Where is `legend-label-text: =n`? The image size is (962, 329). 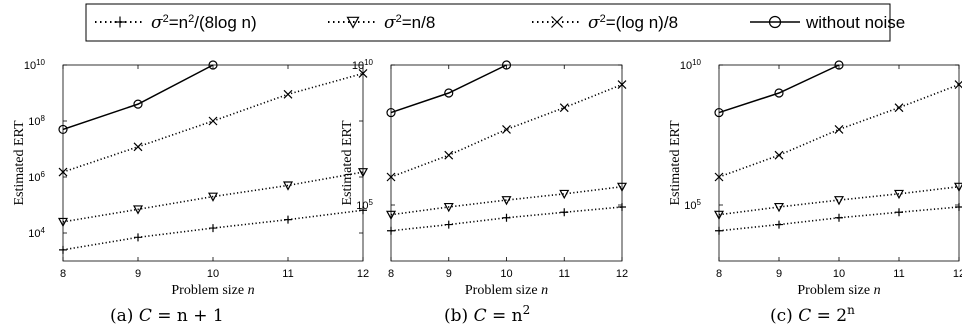 legend-label-text: =n is located at coordinates (178, 22).